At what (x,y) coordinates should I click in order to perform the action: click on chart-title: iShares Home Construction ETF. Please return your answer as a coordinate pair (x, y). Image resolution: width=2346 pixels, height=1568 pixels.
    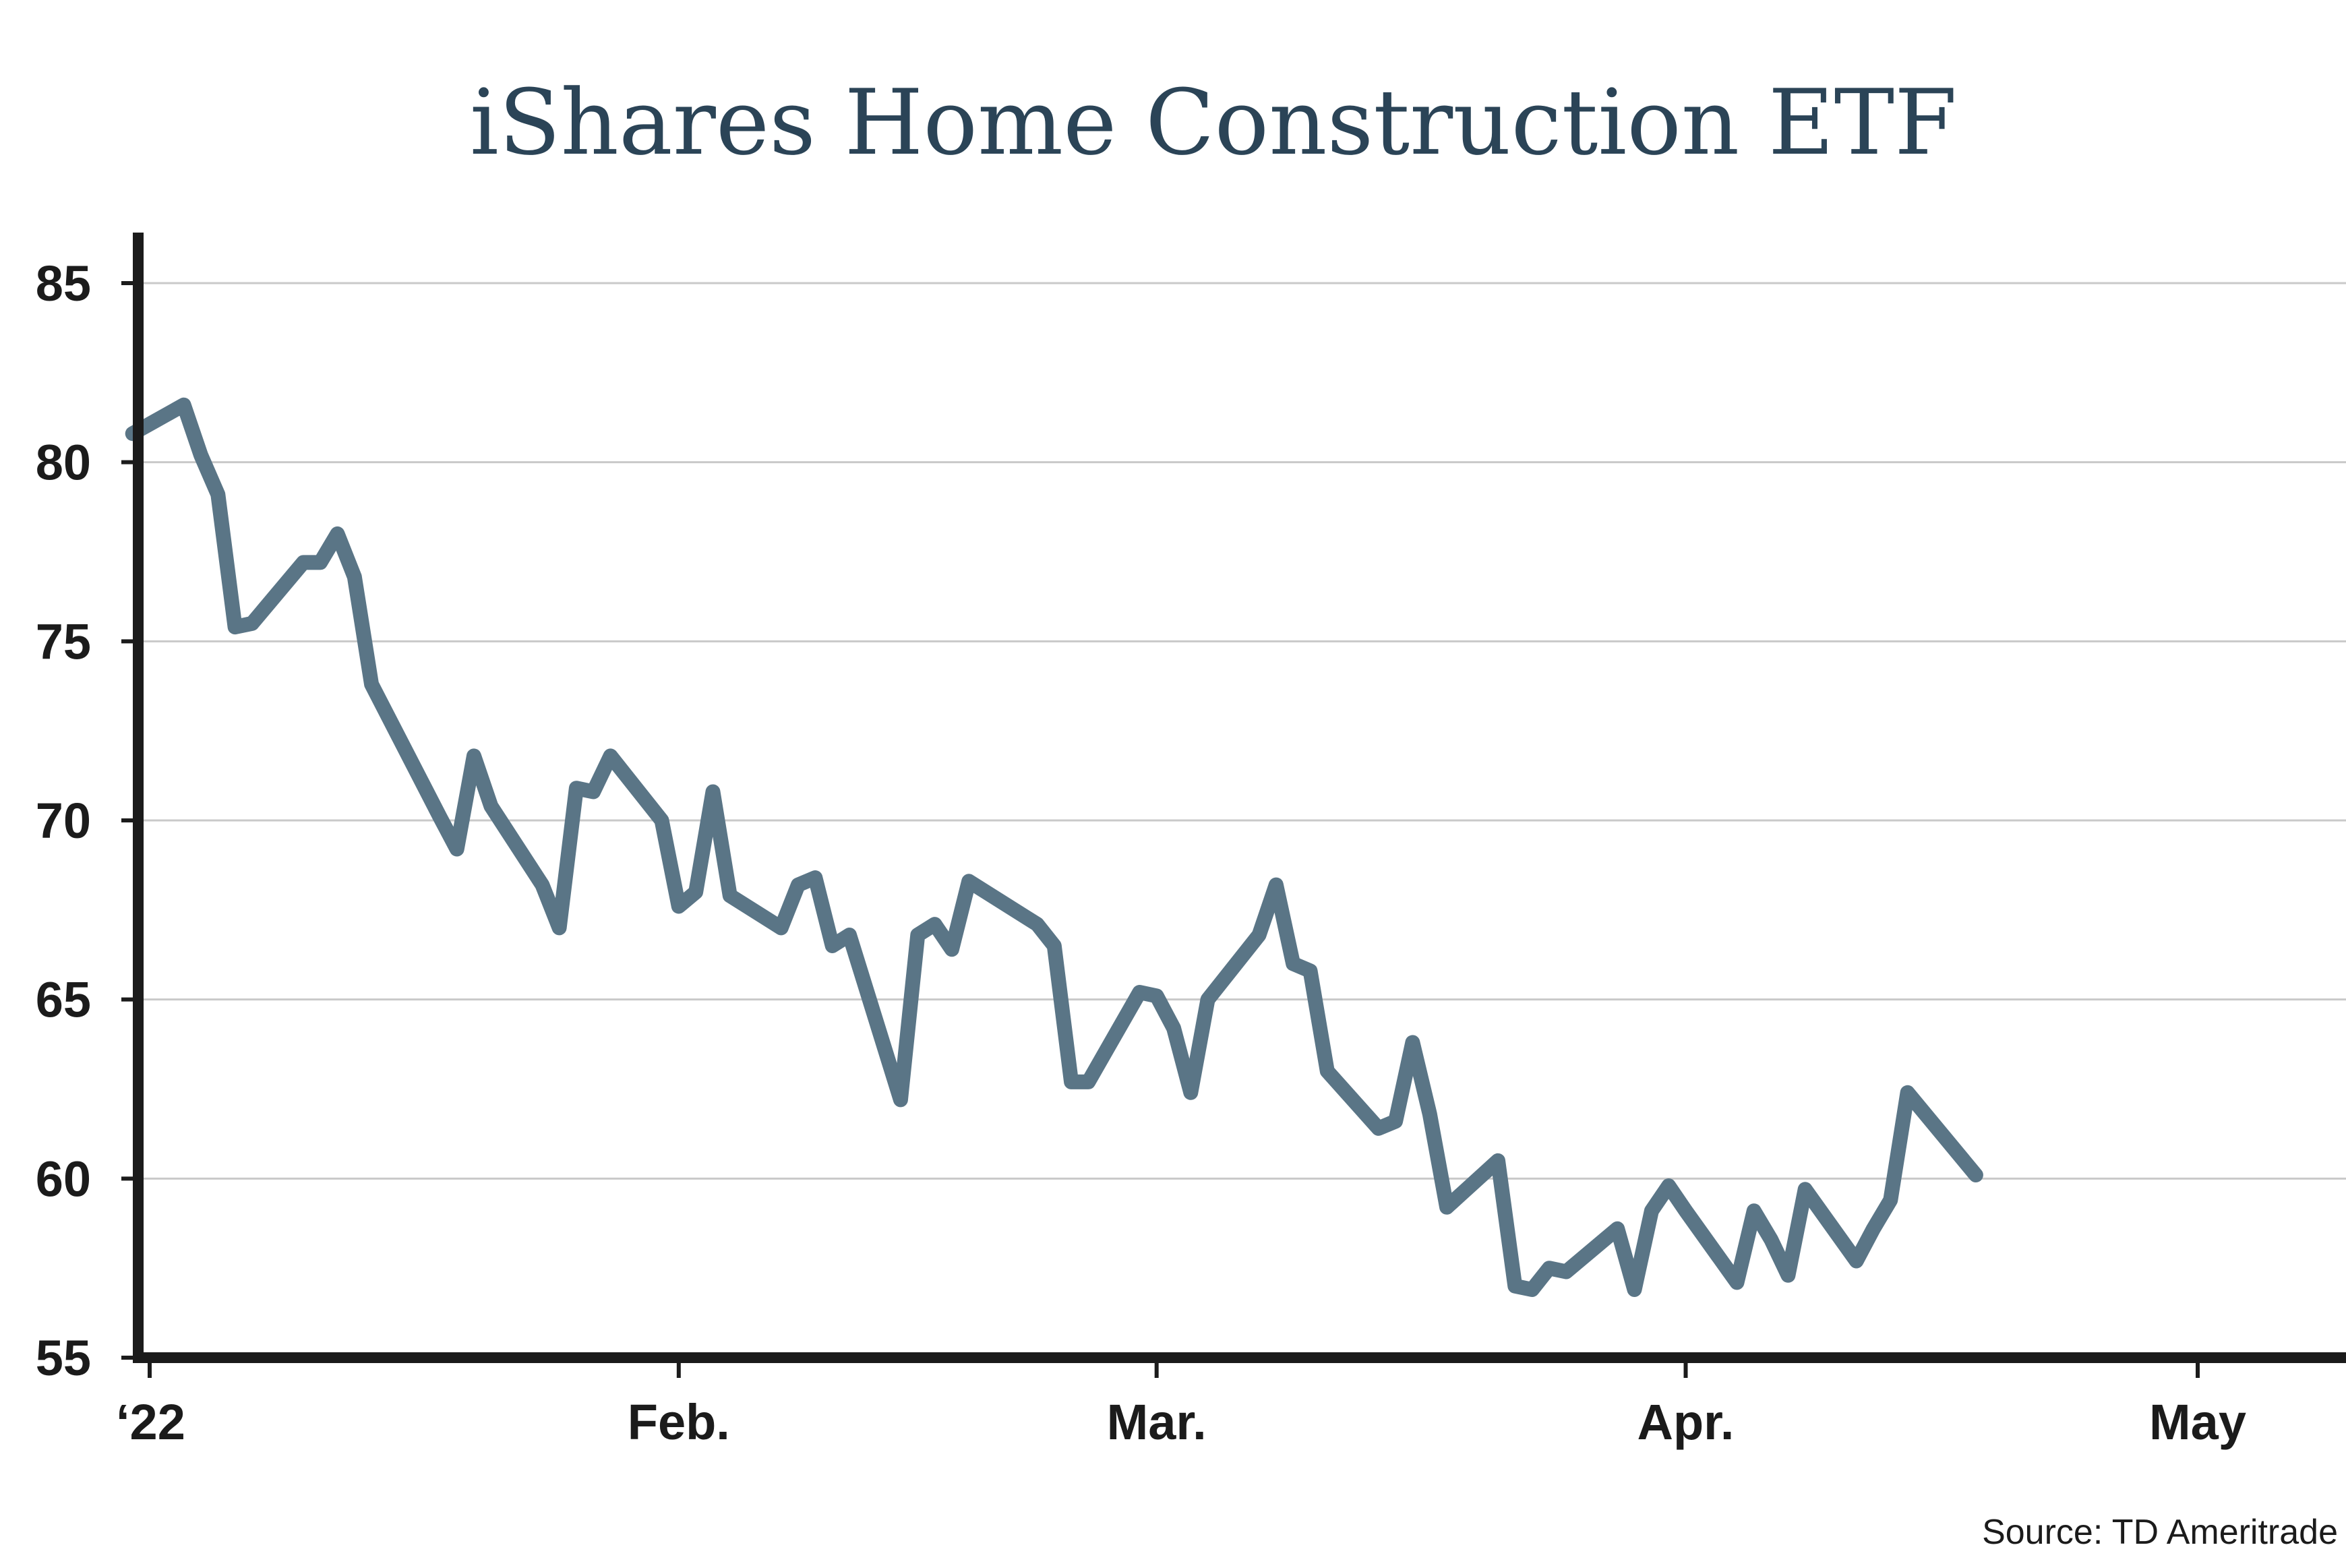
    Looking at the image, I should click on (1213, 122).